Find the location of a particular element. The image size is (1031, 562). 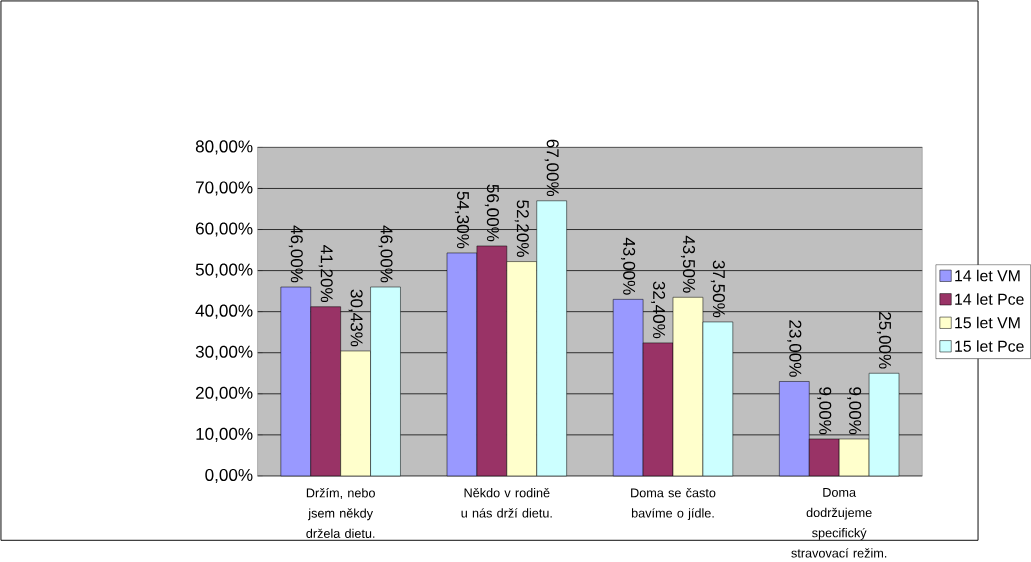

legend-label: 14 let Pce is located at coordinates (989, 299).